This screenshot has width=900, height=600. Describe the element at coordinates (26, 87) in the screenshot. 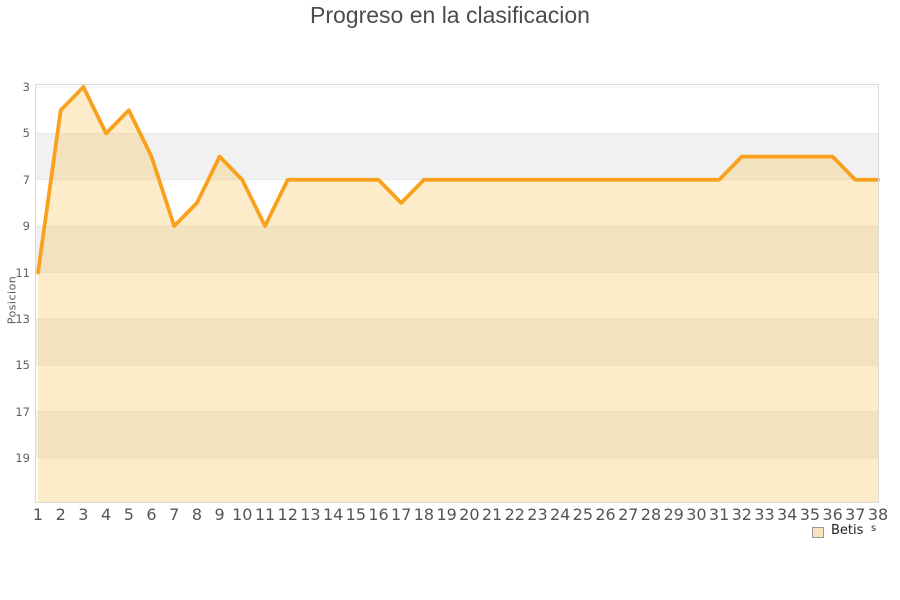

I see `y-tick-label: 3` at that location.